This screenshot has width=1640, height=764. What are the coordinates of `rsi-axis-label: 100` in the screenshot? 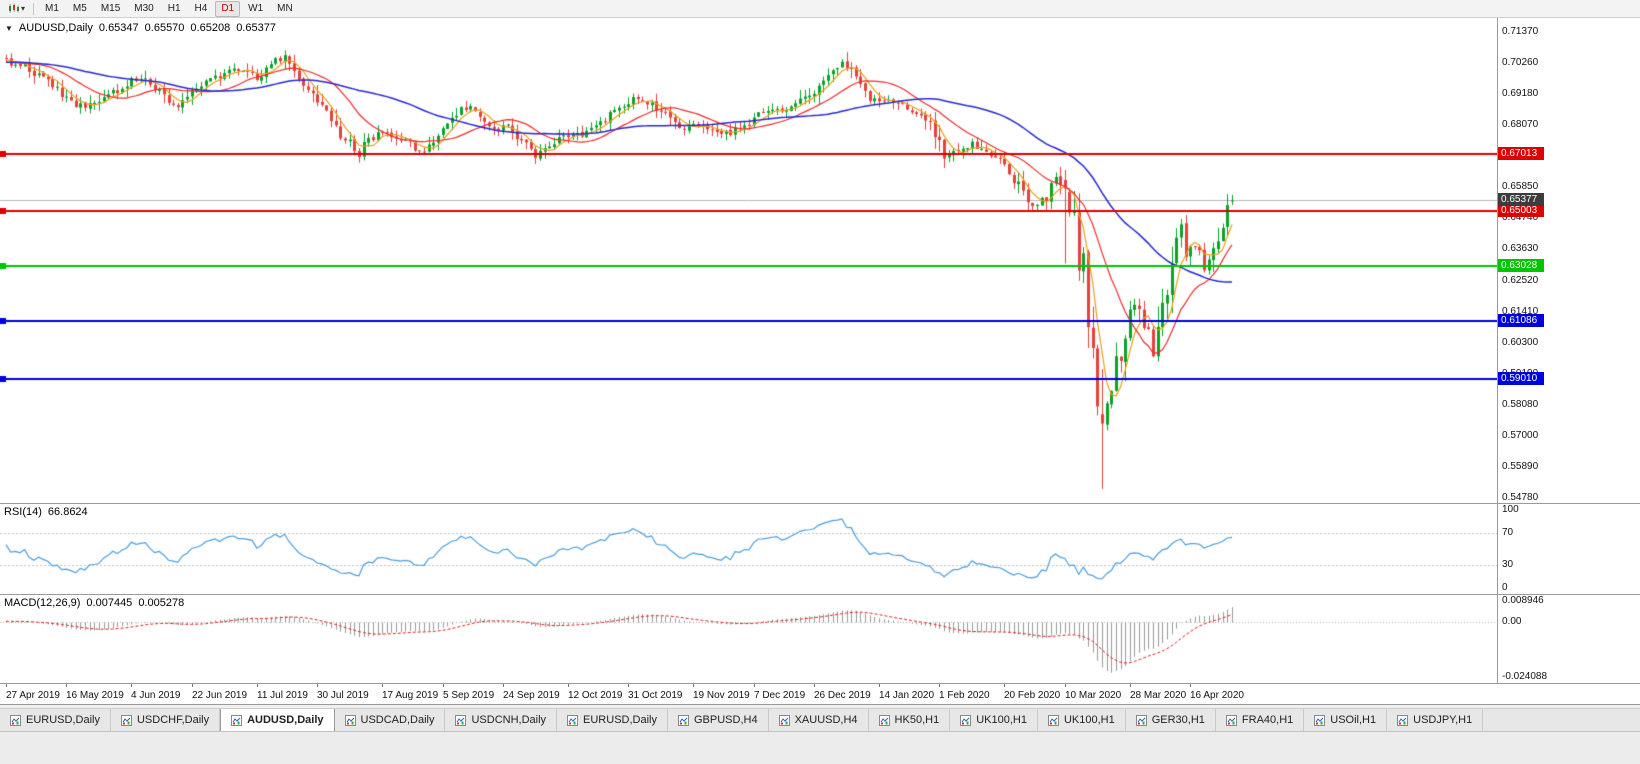 It's located at (1510, 509).